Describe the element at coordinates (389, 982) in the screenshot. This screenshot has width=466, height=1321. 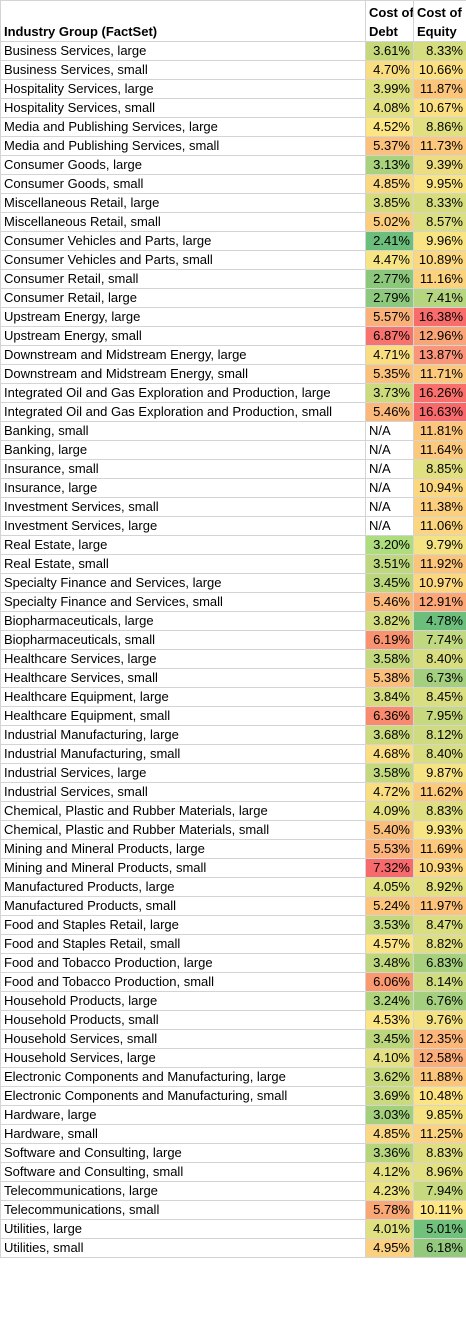
I see `cost-of-debt-cell: 6.06%` at that location.